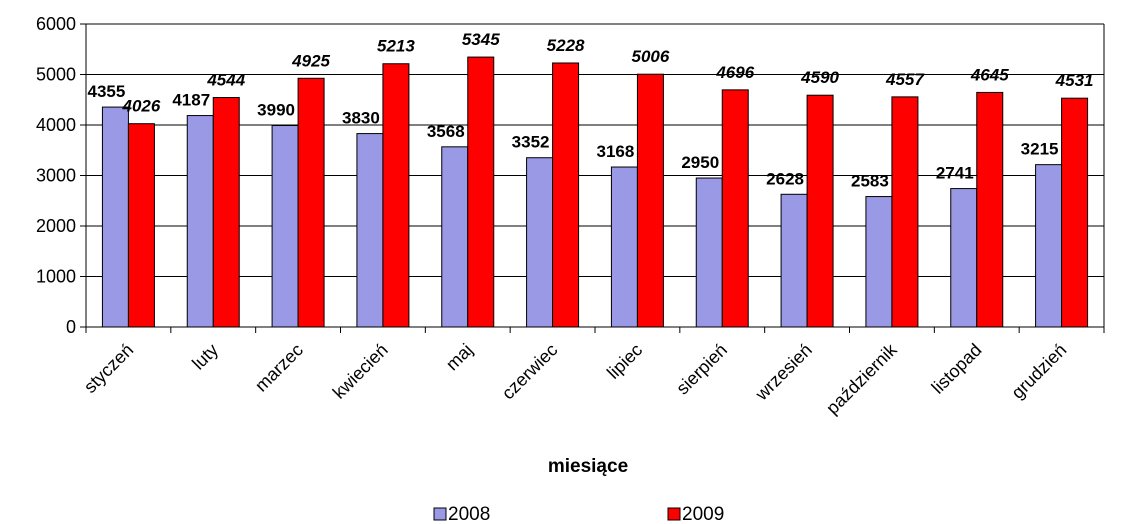 The image size is (1133, 524). I want to click on data-label-2009: 4026, so click(141, 106).